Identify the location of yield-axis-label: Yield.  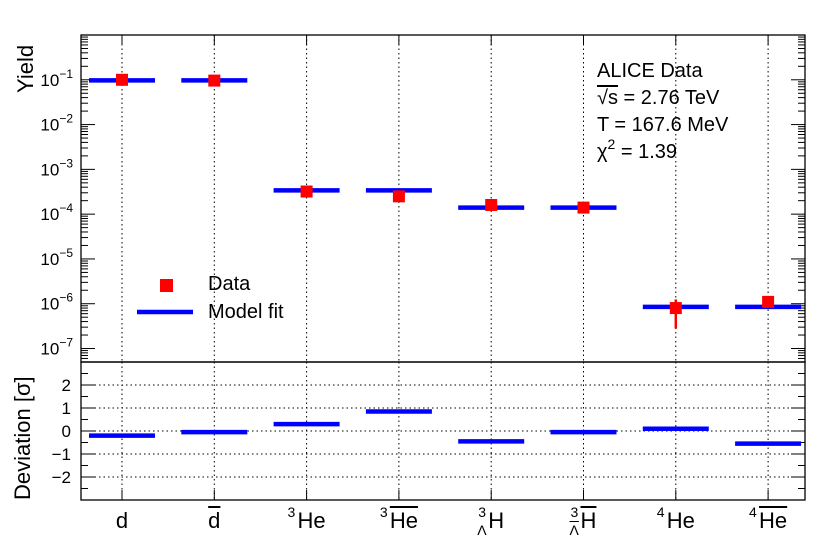
(25, 68).